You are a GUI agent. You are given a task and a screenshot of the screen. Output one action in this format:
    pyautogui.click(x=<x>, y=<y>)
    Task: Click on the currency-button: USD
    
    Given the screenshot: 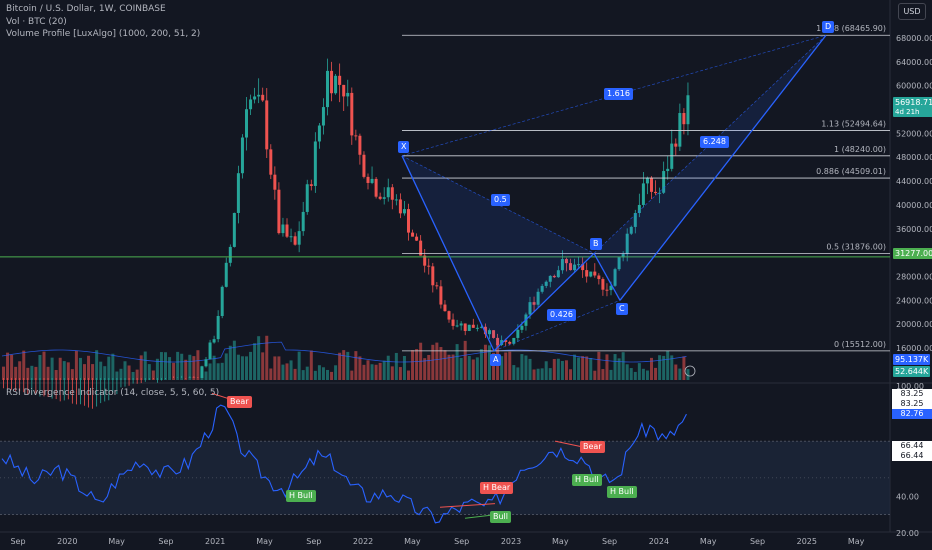 What is the action you would take?
    pyautogui.click(x=912, y=11)
    